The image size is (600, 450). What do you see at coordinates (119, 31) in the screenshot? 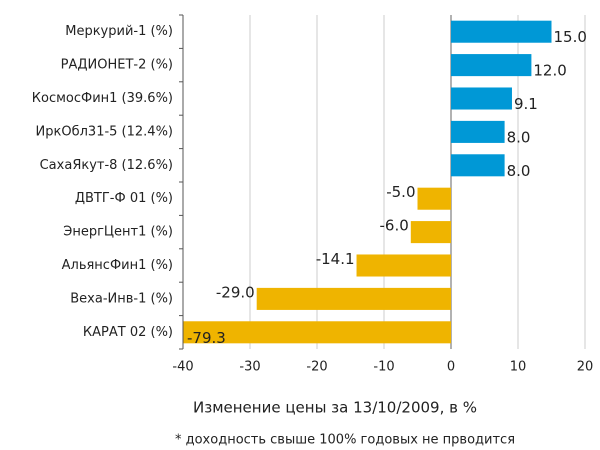
I see `y-tick-label: Меркурий-1 (%)` at bounding box center [119, 31].